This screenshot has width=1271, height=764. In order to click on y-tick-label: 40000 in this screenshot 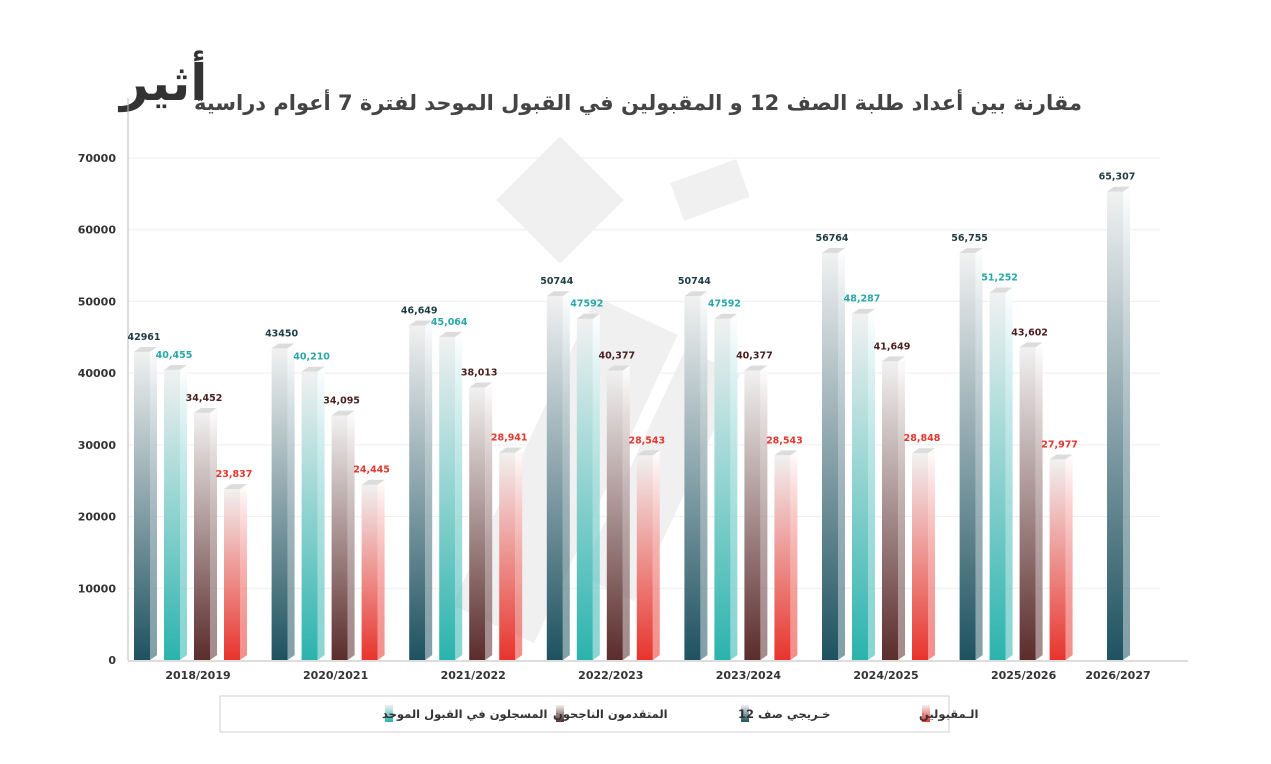, I will do `click(97, 373)`.